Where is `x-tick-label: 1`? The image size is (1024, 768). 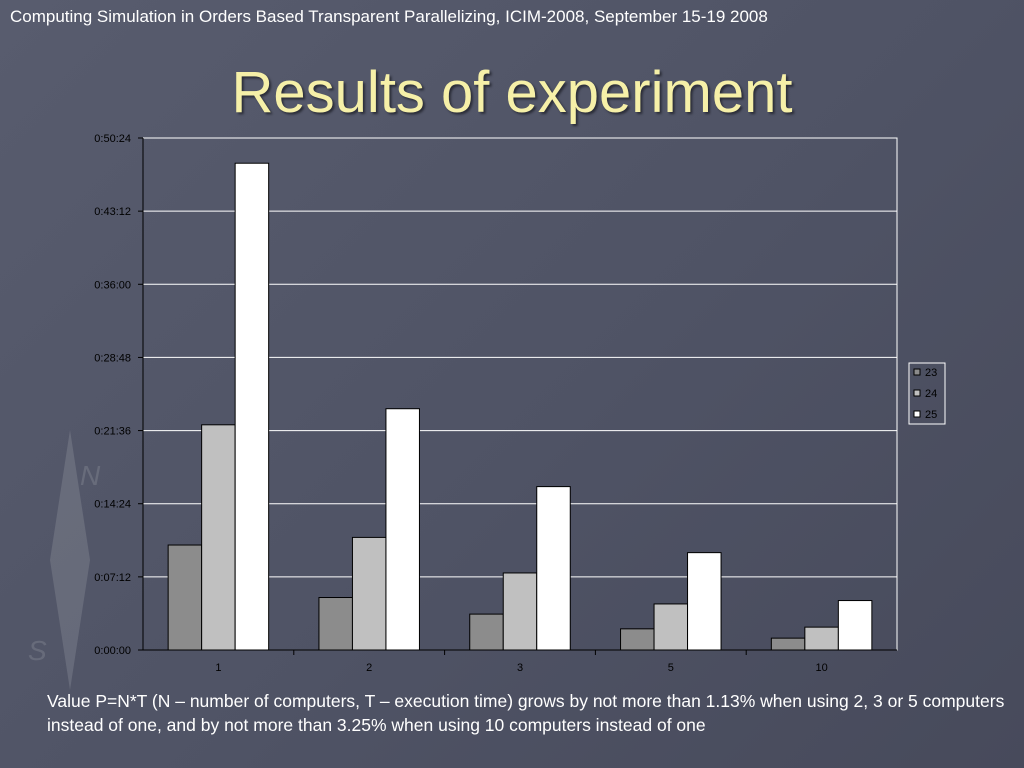
x-tick-label: 1 is located at coordinates (218, 668).